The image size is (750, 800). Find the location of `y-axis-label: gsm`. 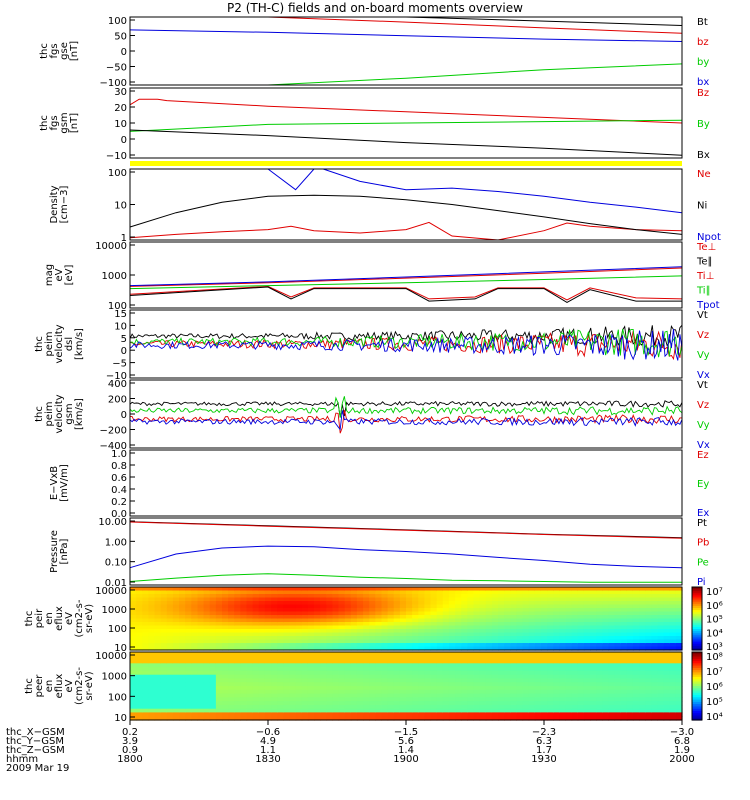

y-axis-label: gsm is located at coordinates (64, 122).